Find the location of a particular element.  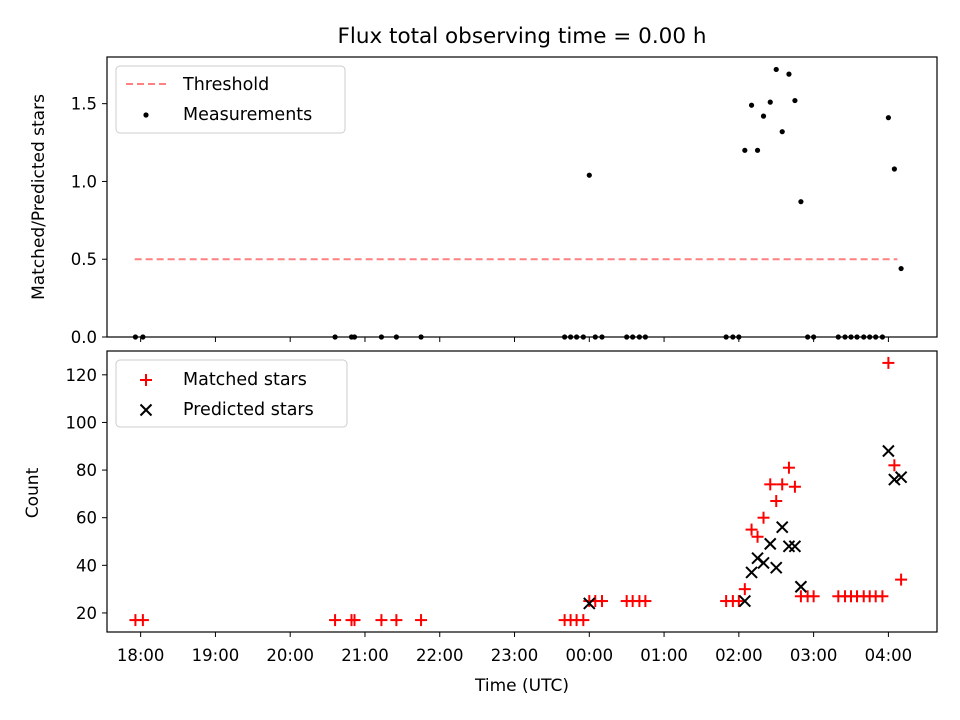

legend-matched-swatch is located at coordinates (146, 380).